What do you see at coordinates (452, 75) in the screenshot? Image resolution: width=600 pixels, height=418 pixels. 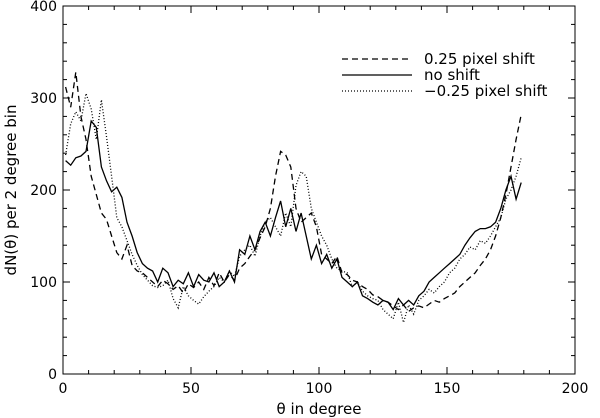 I see `legend-label-2: no shift` at bounding box center [452, 75].